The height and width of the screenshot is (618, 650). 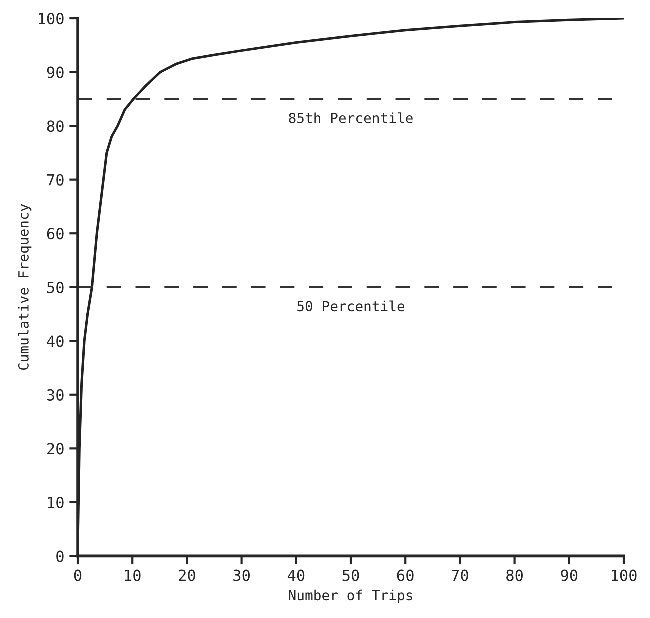 What do you see at coordinates (55, 288) in the screenshot?
I see `y-tick-label: 50` at bounding box center [55, 288].